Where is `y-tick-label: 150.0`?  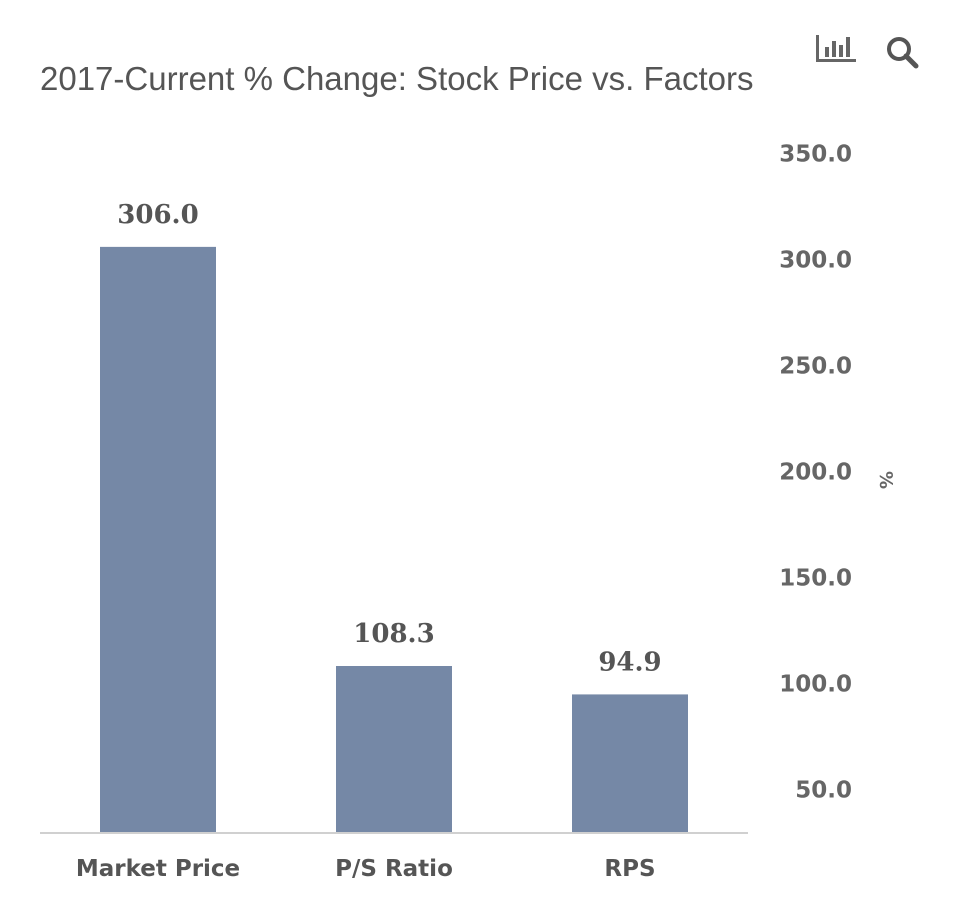
y-tick-label: 150.0 is located at coordinates (815, 579).